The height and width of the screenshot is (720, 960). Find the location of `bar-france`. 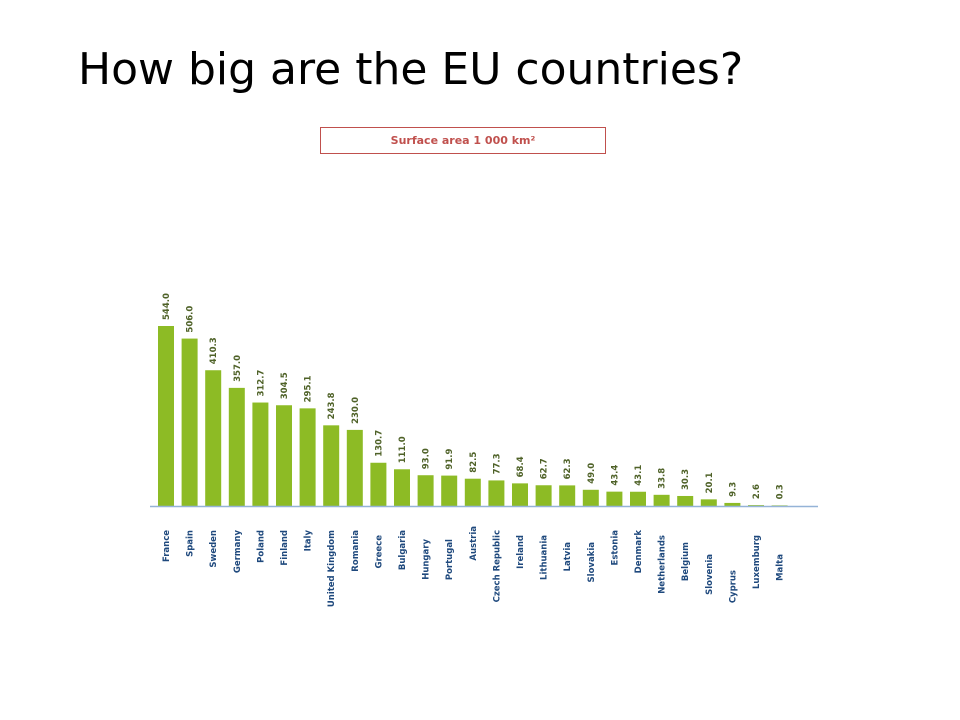

bar-france is located at coordinates (166, 416).